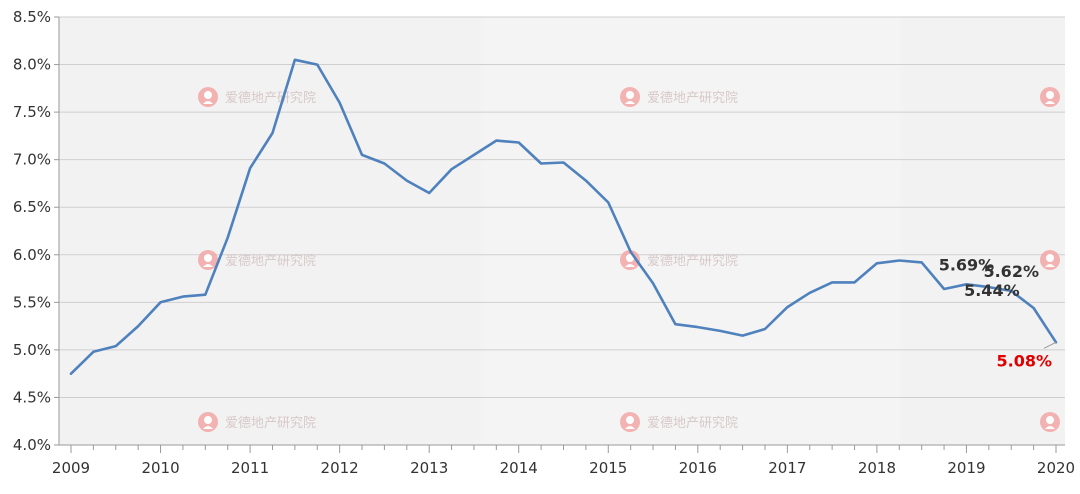 Image resolution: width=1080 pixels, height=494 pixels. What do you see at coordinates (967, 264) in the screenshot?
I see `data-label: 5.69%` at bounding box center [967, 264].